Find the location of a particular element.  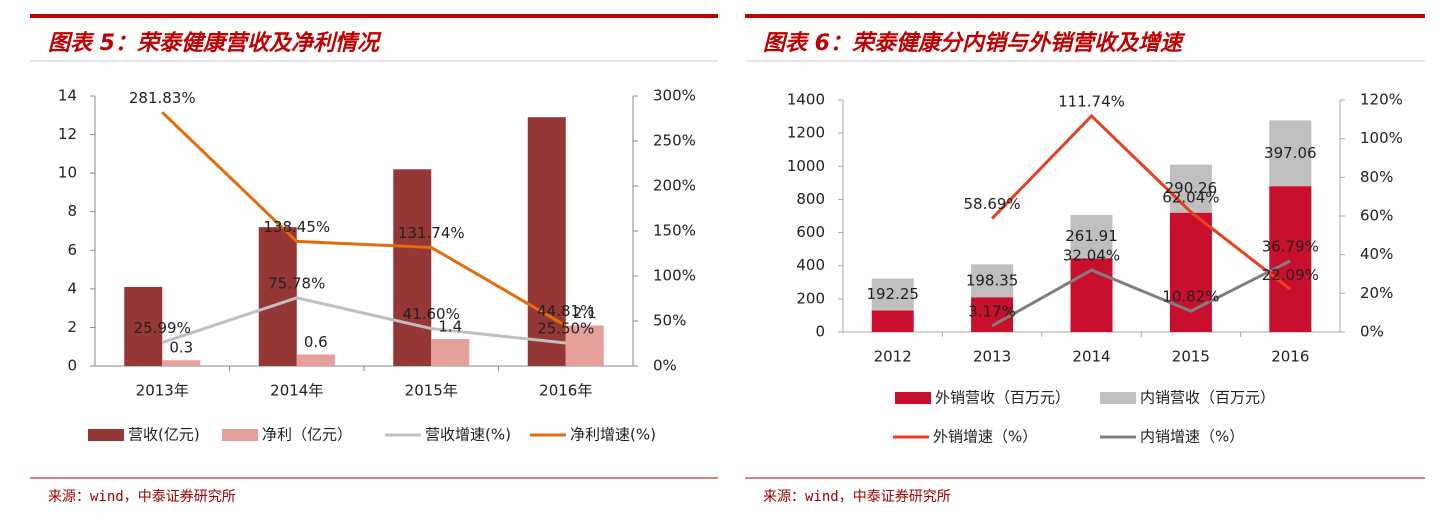

y-tick-label: 1000 is located at coordinates (806, 166).